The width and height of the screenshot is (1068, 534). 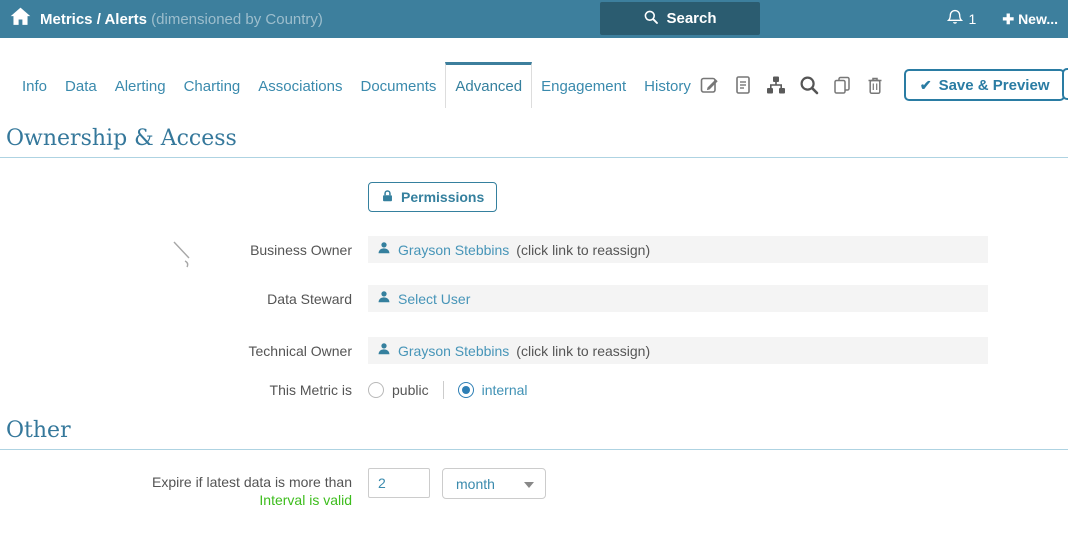 I want to click on home-icon, so click(x=20, y=19).